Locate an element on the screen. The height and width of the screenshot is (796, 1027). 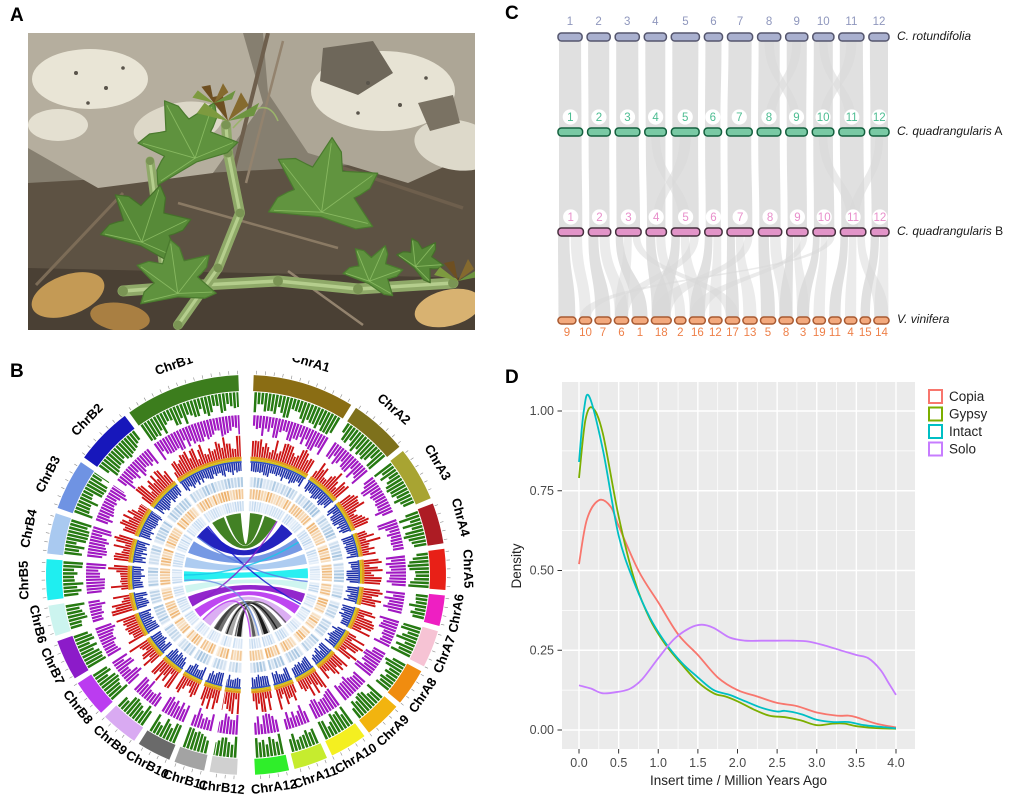
svg-text: 1.00 is located at coordinates (542, 411).